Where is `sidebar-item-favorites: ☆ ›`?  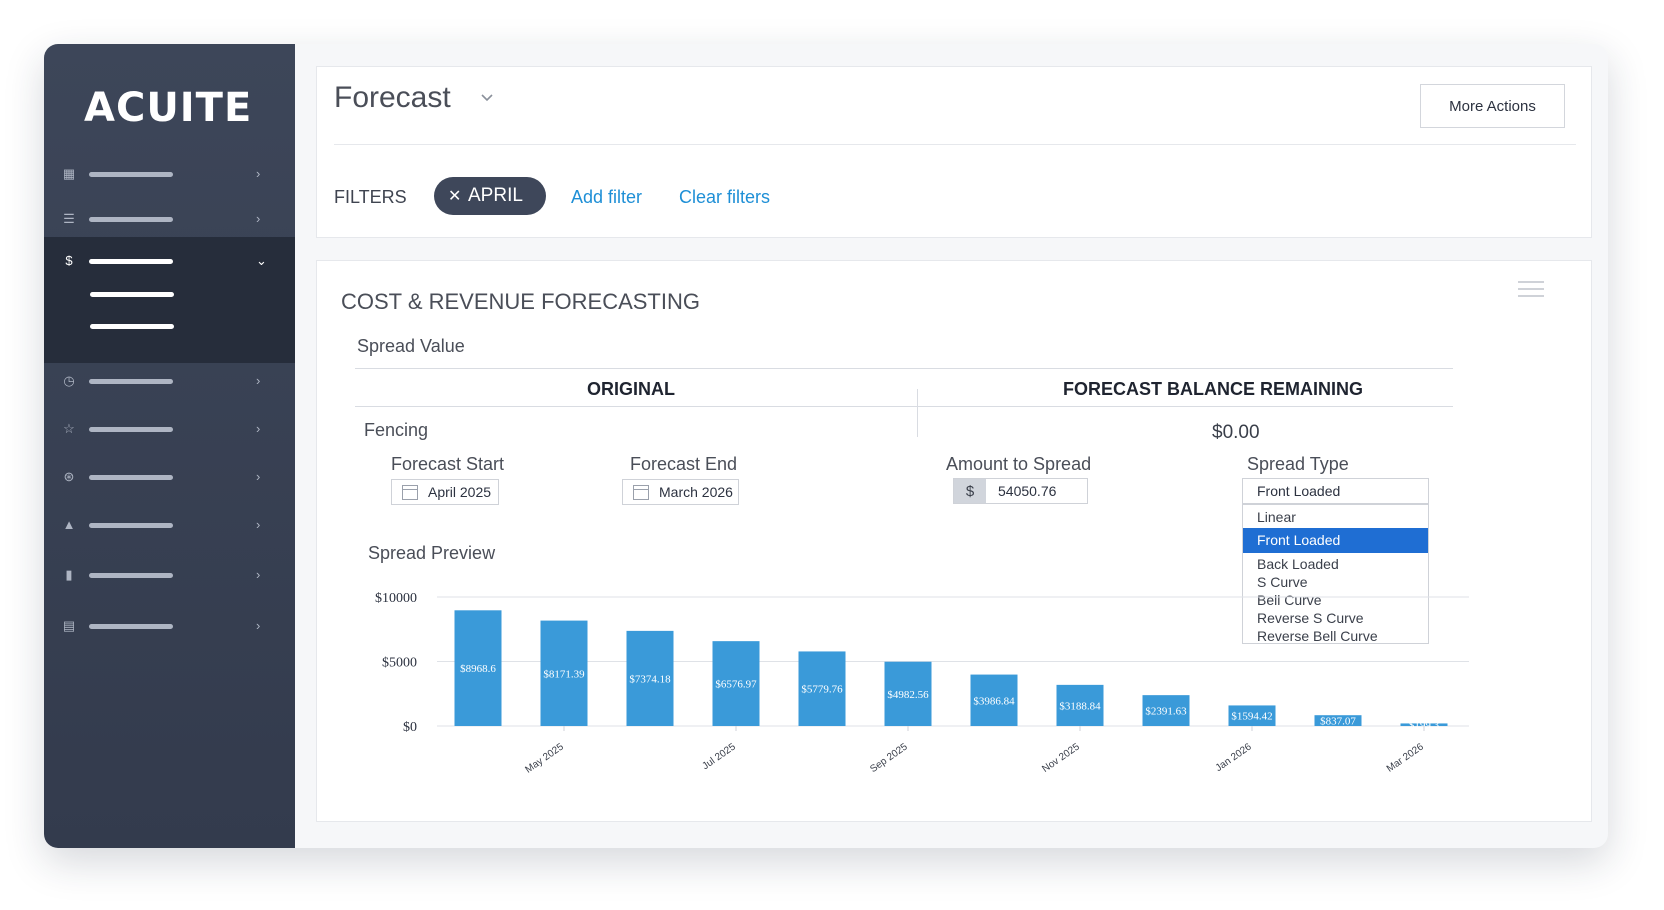 sidebar-item-favorites: ☆ › is located at coordinates (169, 429).